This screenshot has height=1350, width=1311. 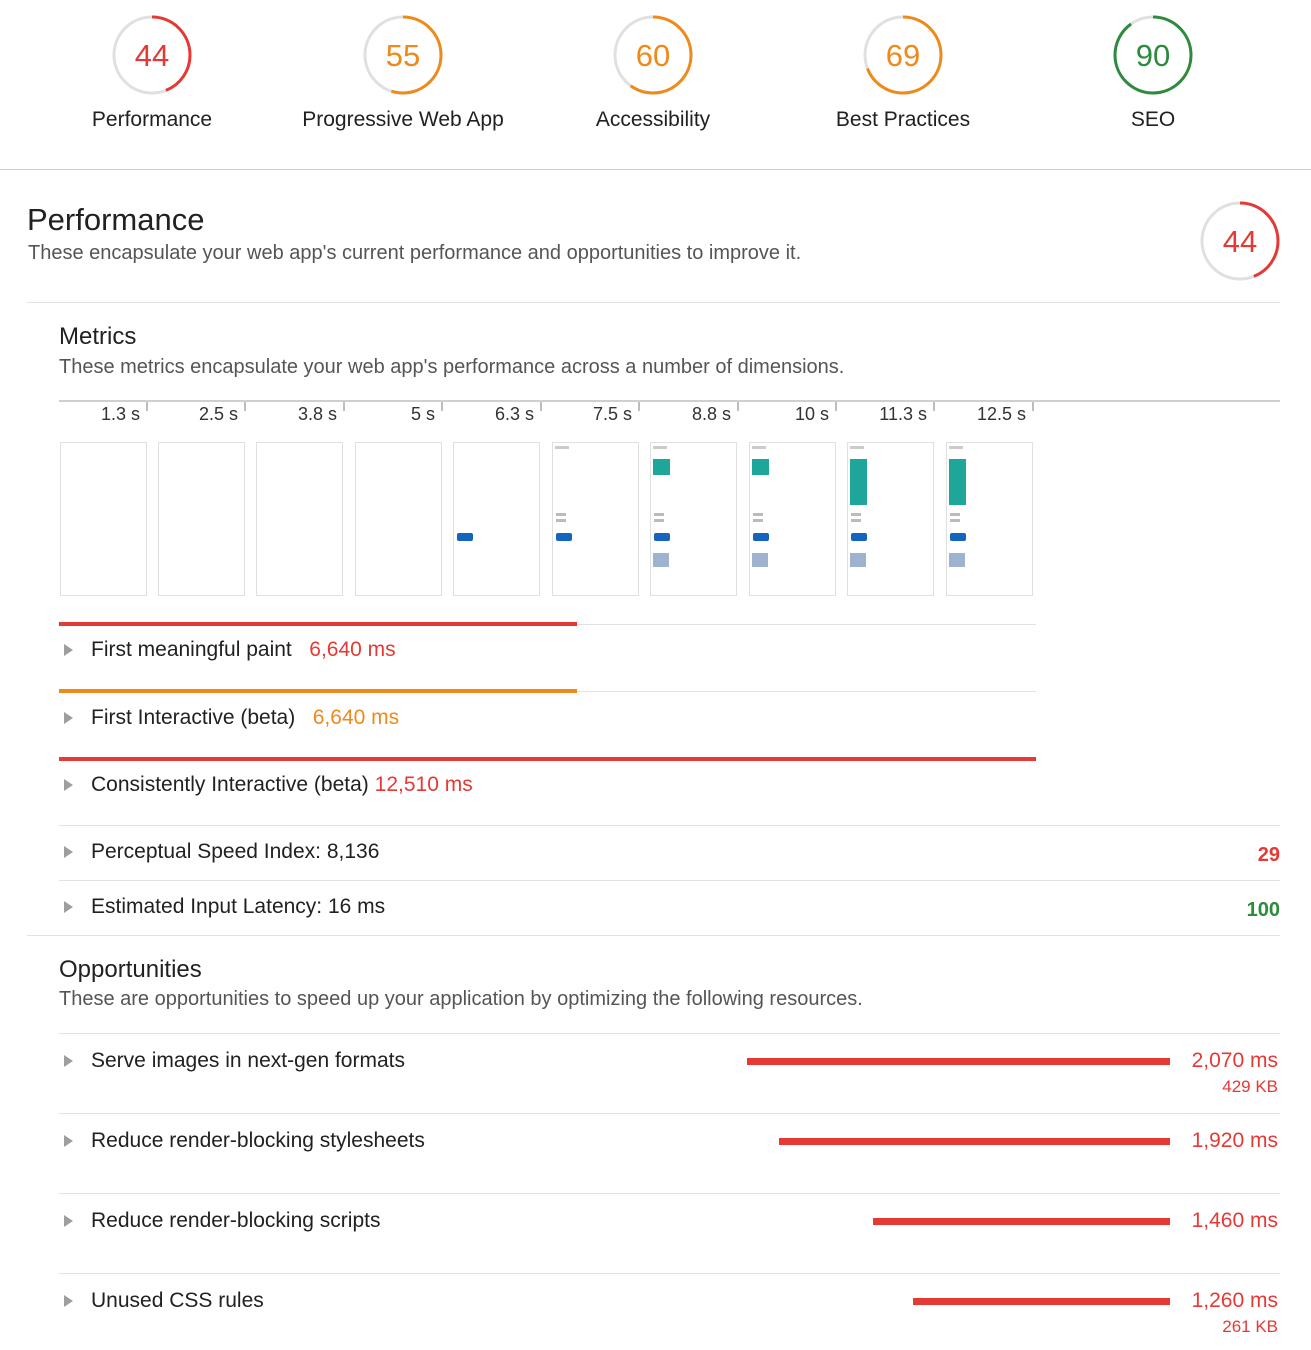 I want to click on metric-row-input-latency: Estimated Input Latency: 16 ms, so click(x=222, y=907).